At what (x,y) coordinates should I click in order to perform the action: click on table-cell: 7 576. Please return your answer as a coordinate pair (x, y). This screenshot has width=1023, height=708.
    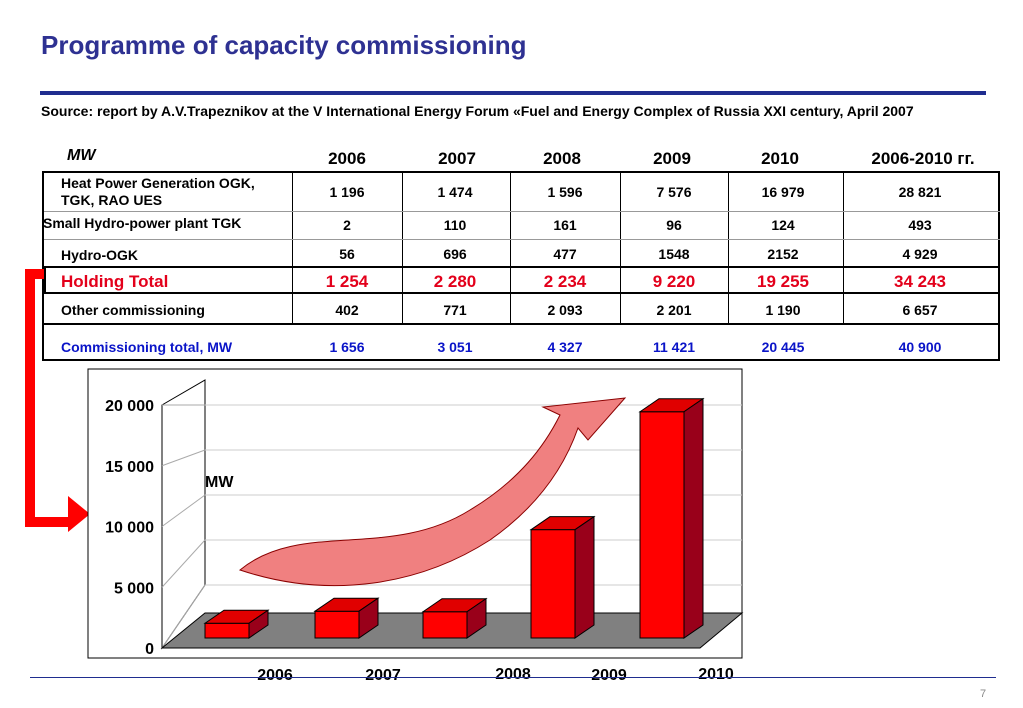
    Looking at the image, I should click on (674, 192).